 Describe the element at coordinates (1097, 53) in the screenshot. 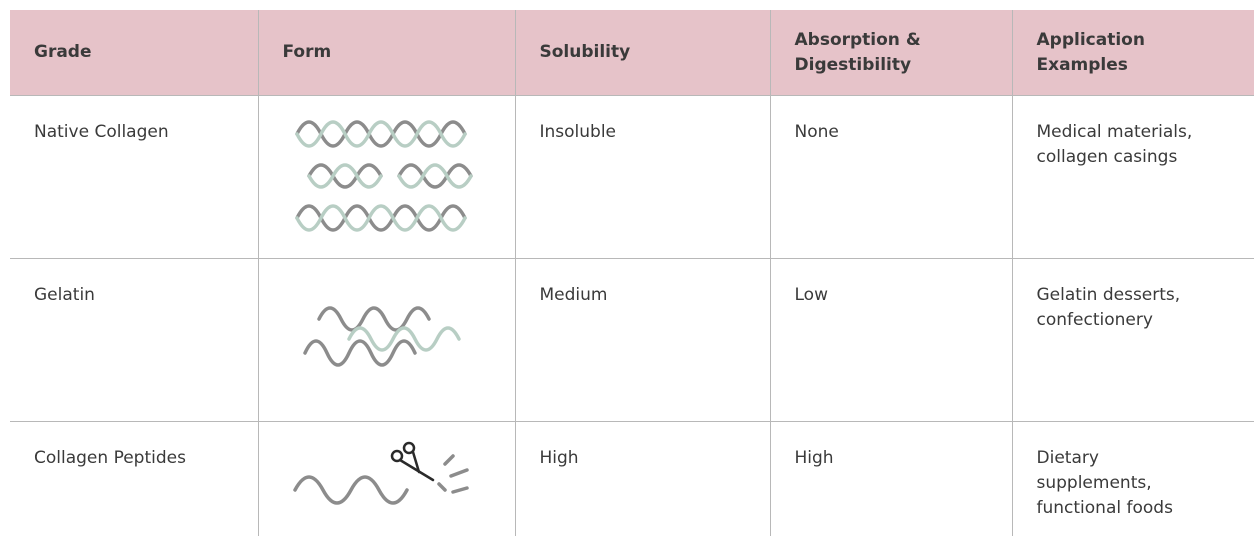

I see `header-text: Application Examples` at that location.